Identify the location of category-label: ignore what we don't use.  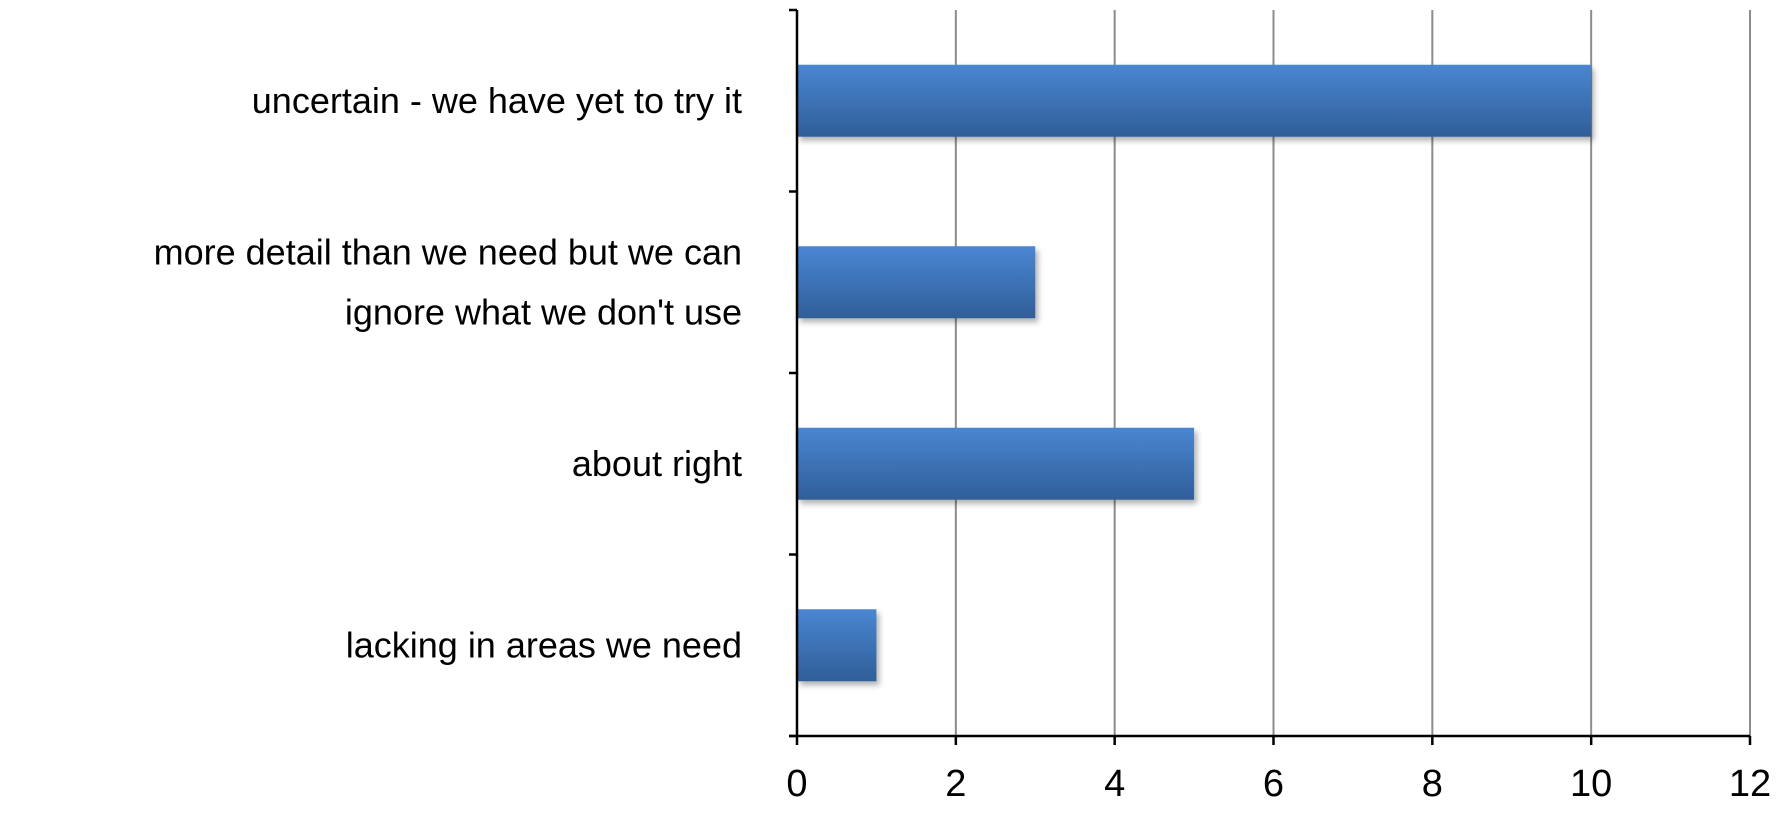
(543, 311).